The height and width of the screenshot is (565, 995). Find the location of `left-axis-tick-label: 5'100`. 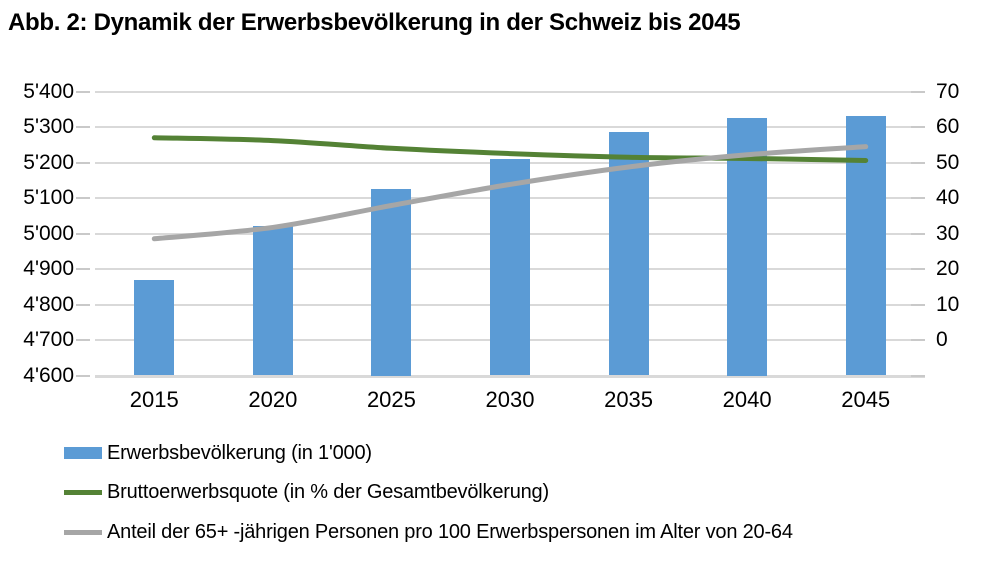

left-axis-tick-label: 5'100 is located at coordinates (48, 197).